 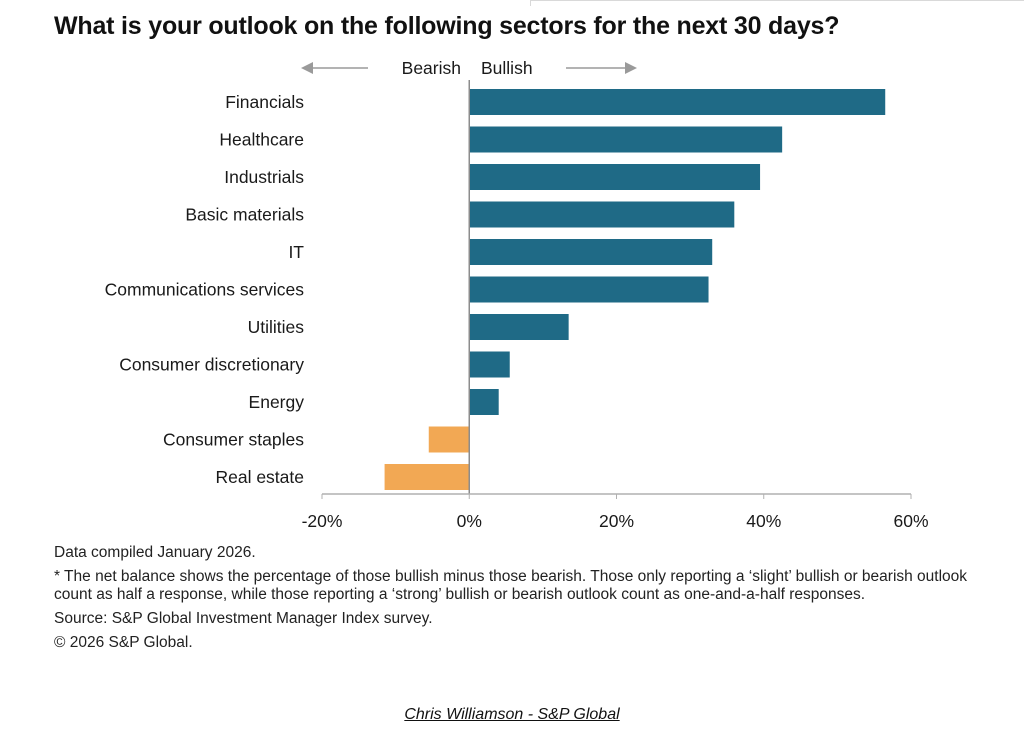 What do you see at coordinates (484, 402) in the screenshot?
I see `bar-energy` at bounding box center [484, 402].